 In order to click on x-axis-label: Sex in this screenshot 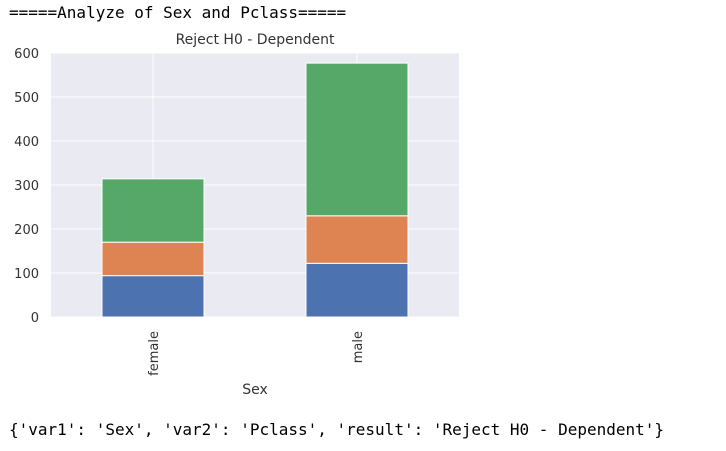, I will do `click(255, 390)`.